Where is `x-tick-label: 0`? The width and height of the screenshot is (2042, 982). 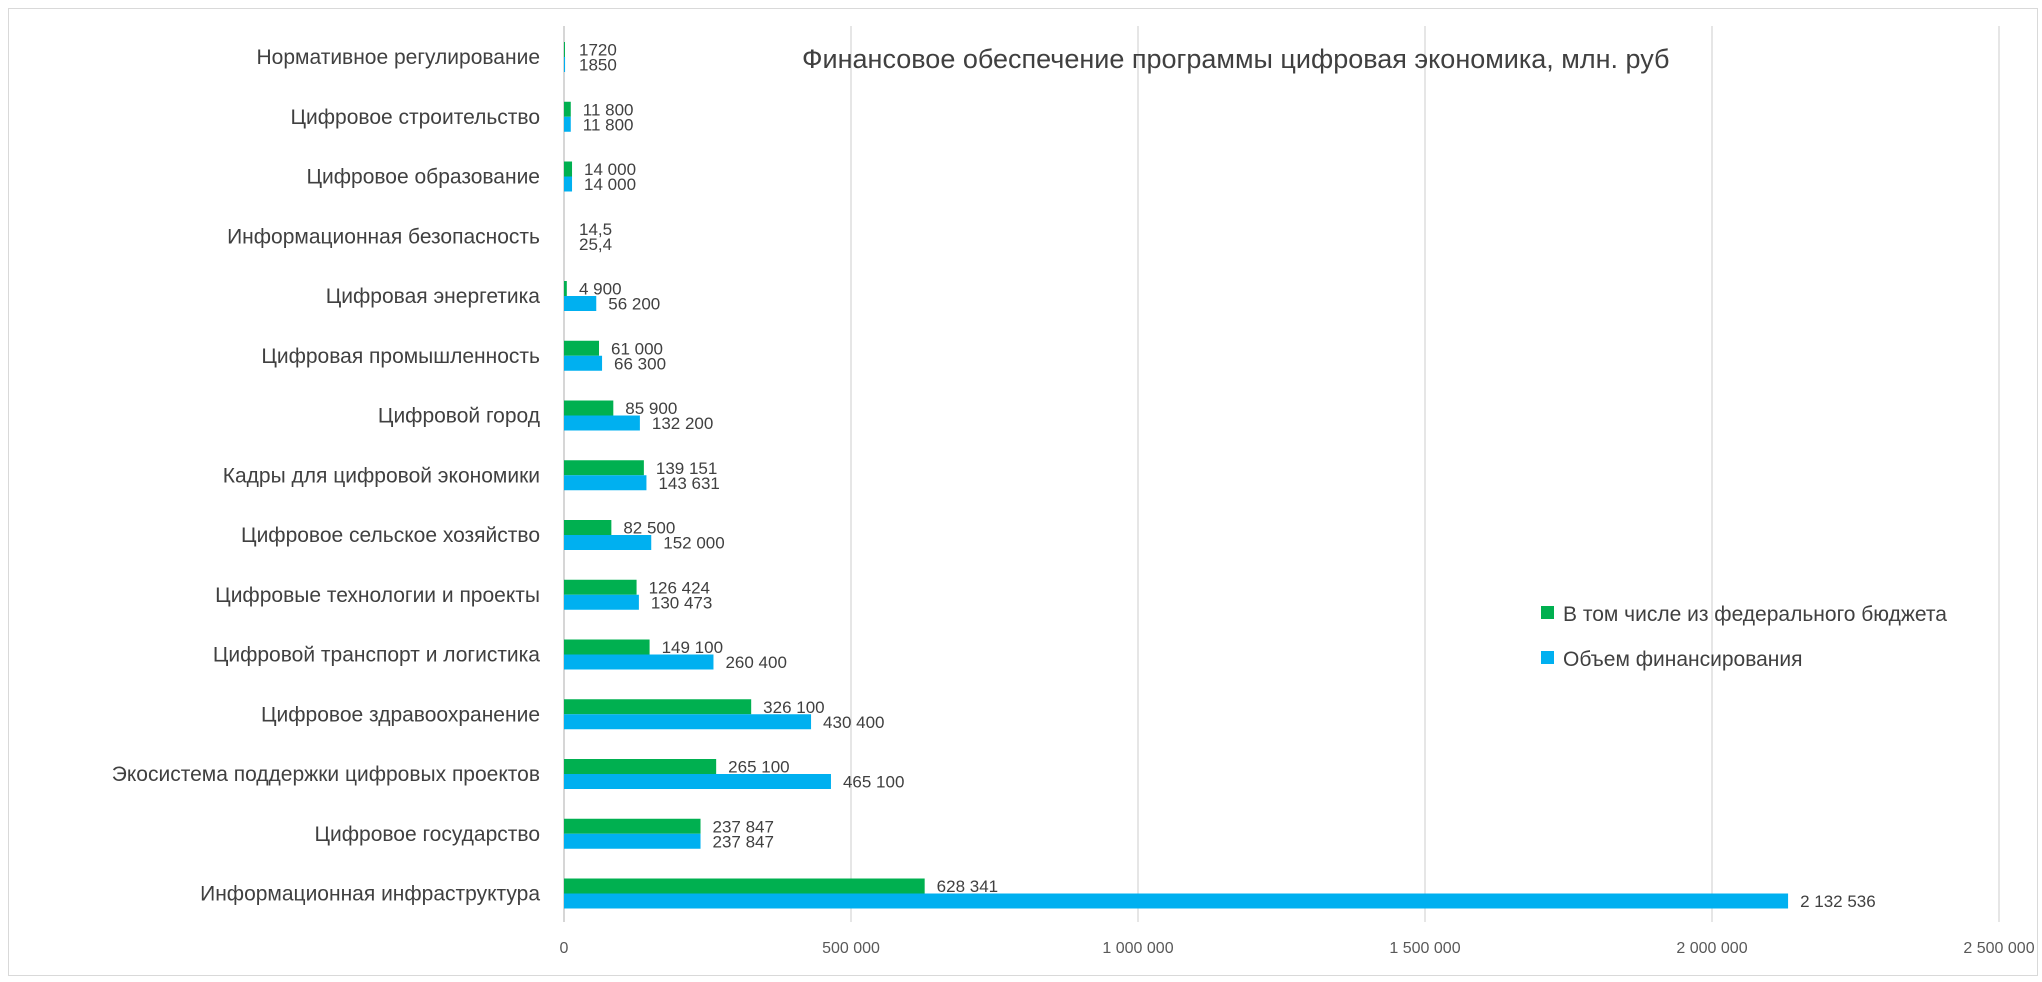
x-tick-label: 0 is located at coordinates (564, 948).